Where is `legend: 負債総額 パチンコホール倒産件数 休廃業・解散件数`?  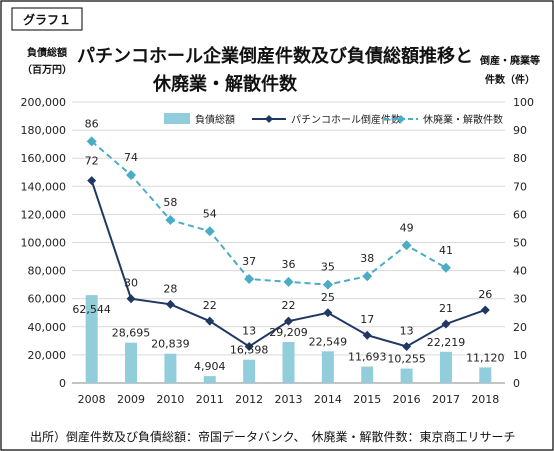 legend: 負債総額 パチンコホール倒産件数 休廃業・解散件数 is located at coordinates (333, 119).